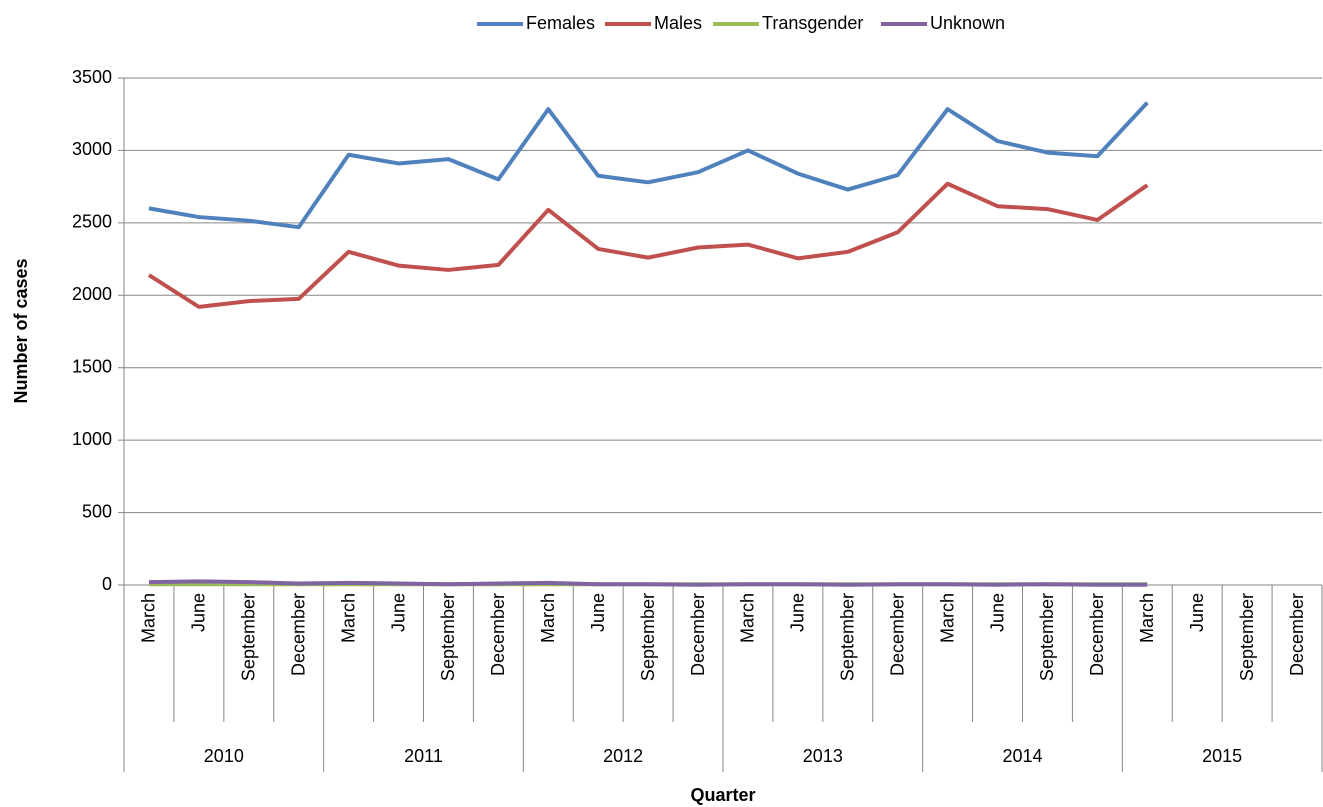 The height and width of the screenshot is (807, 1323). I want to click on y-tick-label: 3500, so click(92, 77).